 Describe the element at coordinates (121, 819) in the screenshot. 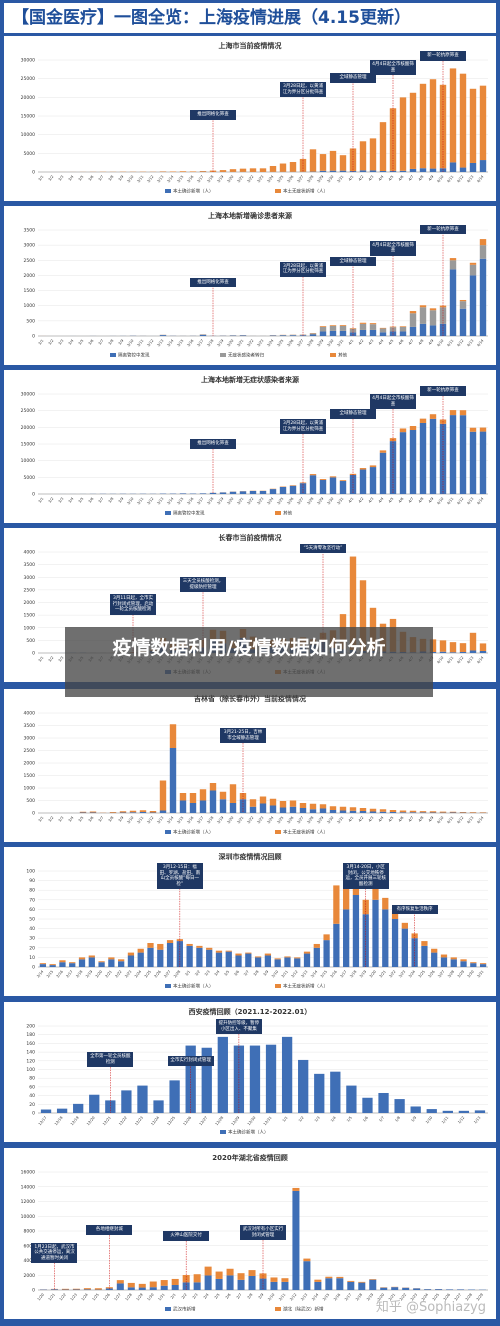

I see `x-tick-label: 3/9` at that location.